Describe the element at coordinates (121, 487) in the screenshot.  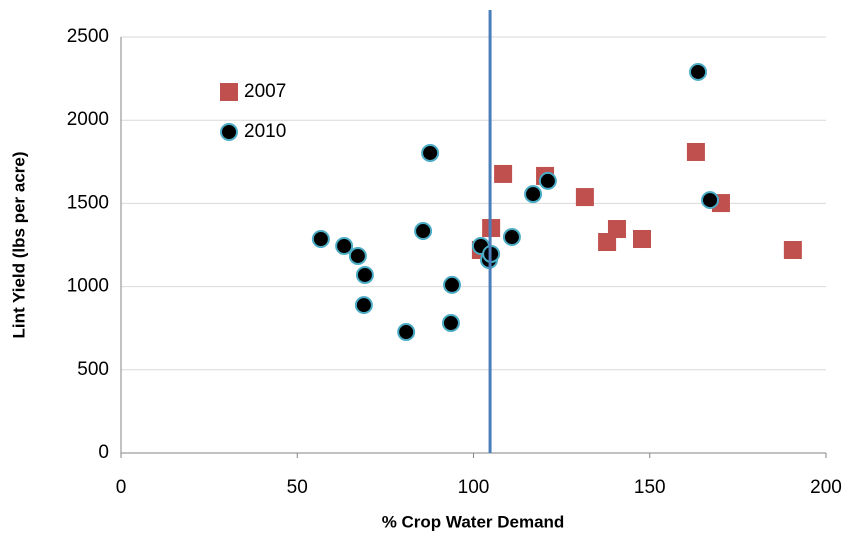
I see `x-tick-label: 0` at that location.